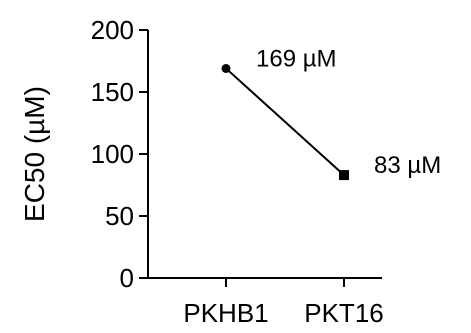 This screenshot has height=333, width=471. I want to click on x-tick-label: PKT16, so click(344, 313).